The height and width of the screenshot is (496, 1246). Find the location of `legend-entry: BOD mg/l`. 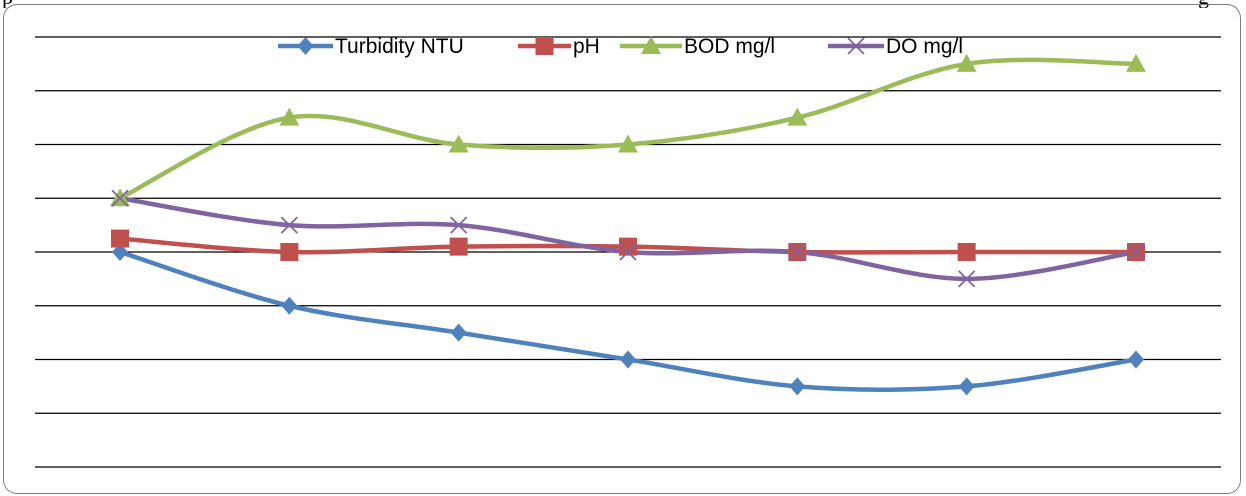

legend-entry: BOD mg/l is located at coordinates (697, 46).